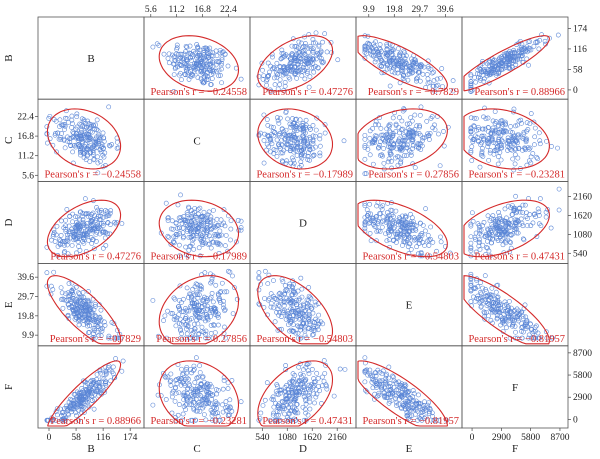 This screenshot has height=459, width=600. Describe the element at coordinates (198, 92) in the screenshot. I see `pearson-r-label: Pearson's r = −0.24558` at that location.